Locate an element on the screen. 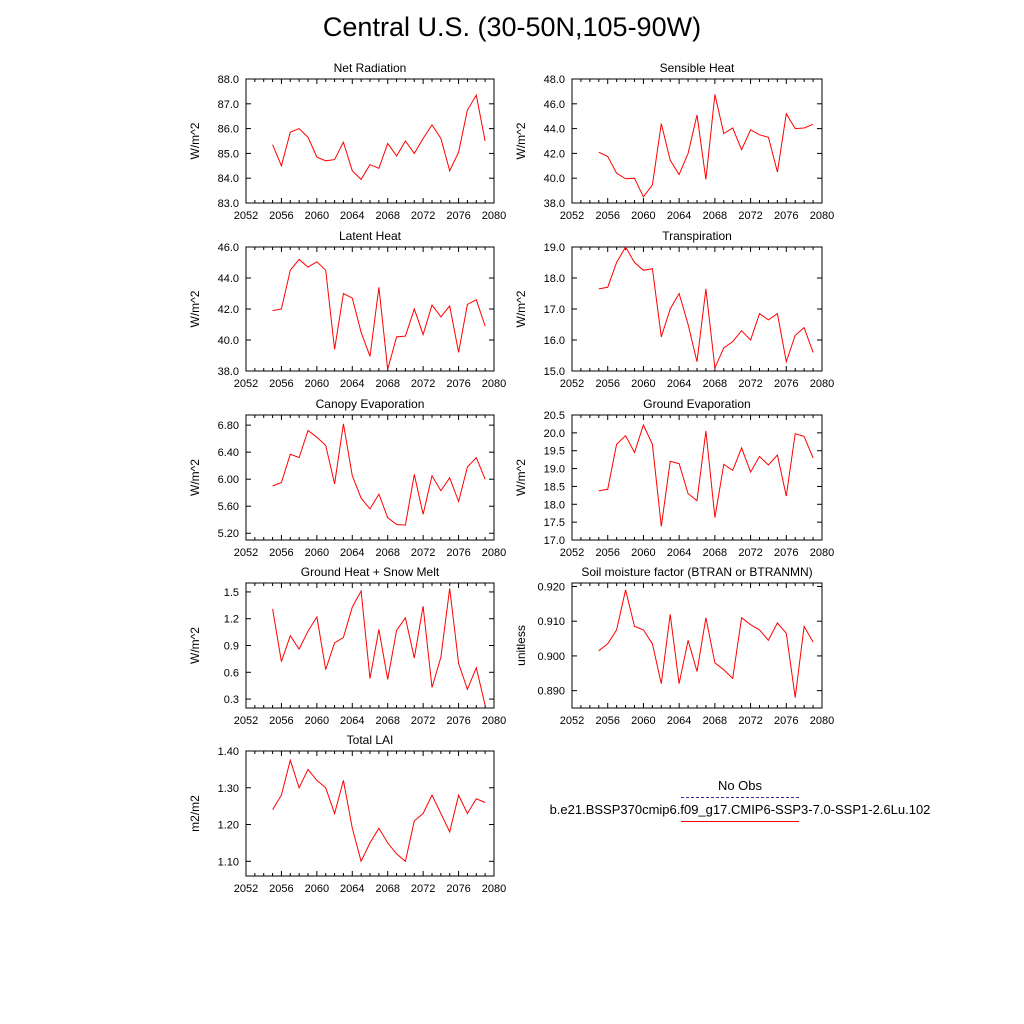 Image resolution: width=1024 pixels, height=1024 pixels. page-title: Central U.S. (30-50N,105-90W) is located at coordinates (512, 27).